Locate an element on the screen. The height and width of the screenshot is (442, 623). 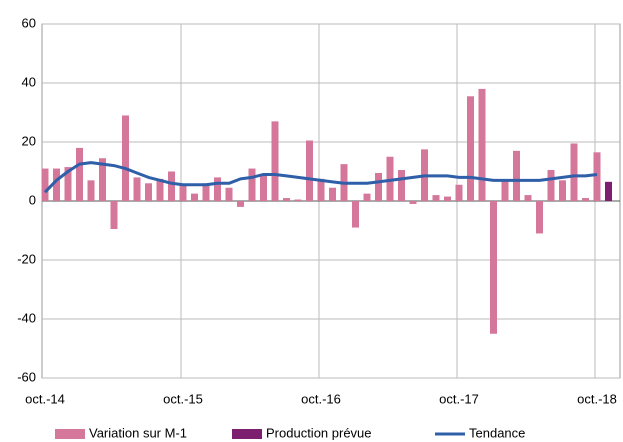
trend-line is located at coordinates (320, 177).